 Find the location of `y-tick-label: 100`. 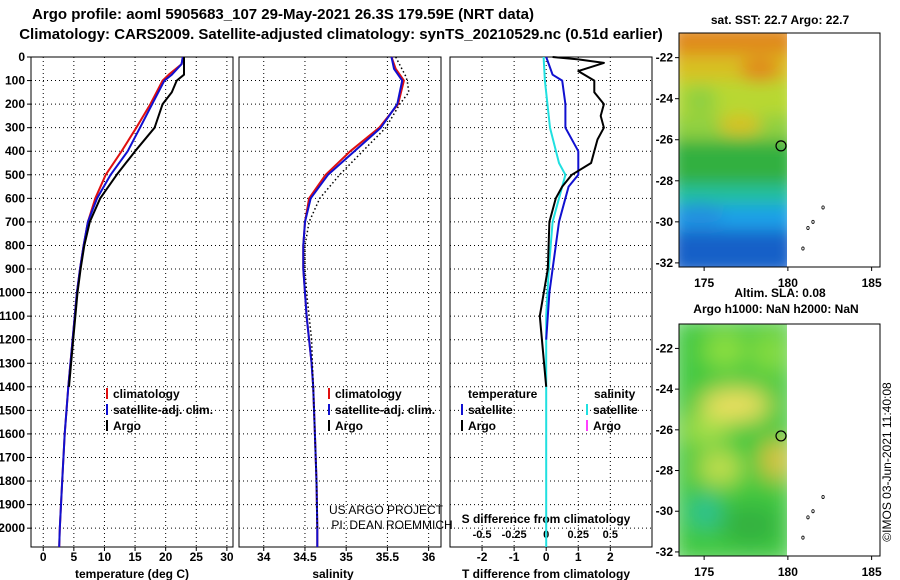

y-tick-label: 100 is located at coordinates (15, 81).